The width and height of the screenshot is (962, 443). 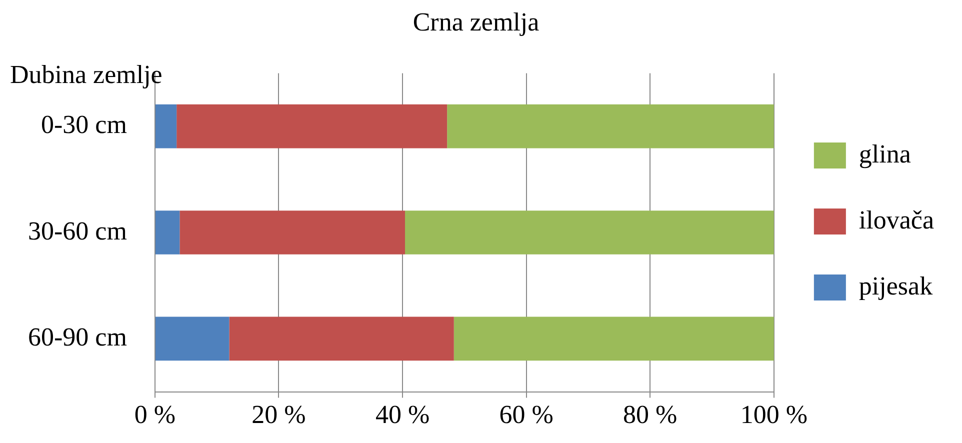 I want to click on x-tick-label: 100 %, so click(x=774, y=415).